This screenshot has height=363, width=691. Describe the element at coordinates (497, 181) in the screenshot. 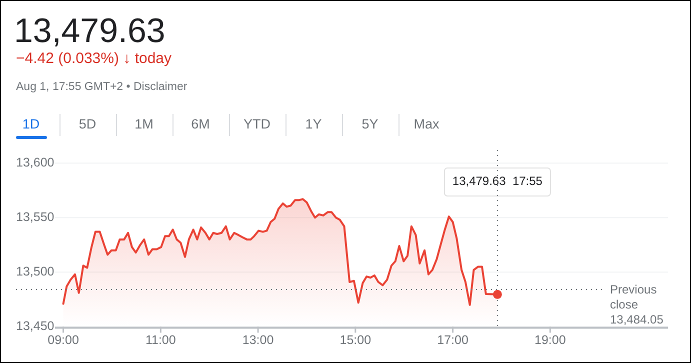

I see `annotation: 13,479.63 17:55` at that location.